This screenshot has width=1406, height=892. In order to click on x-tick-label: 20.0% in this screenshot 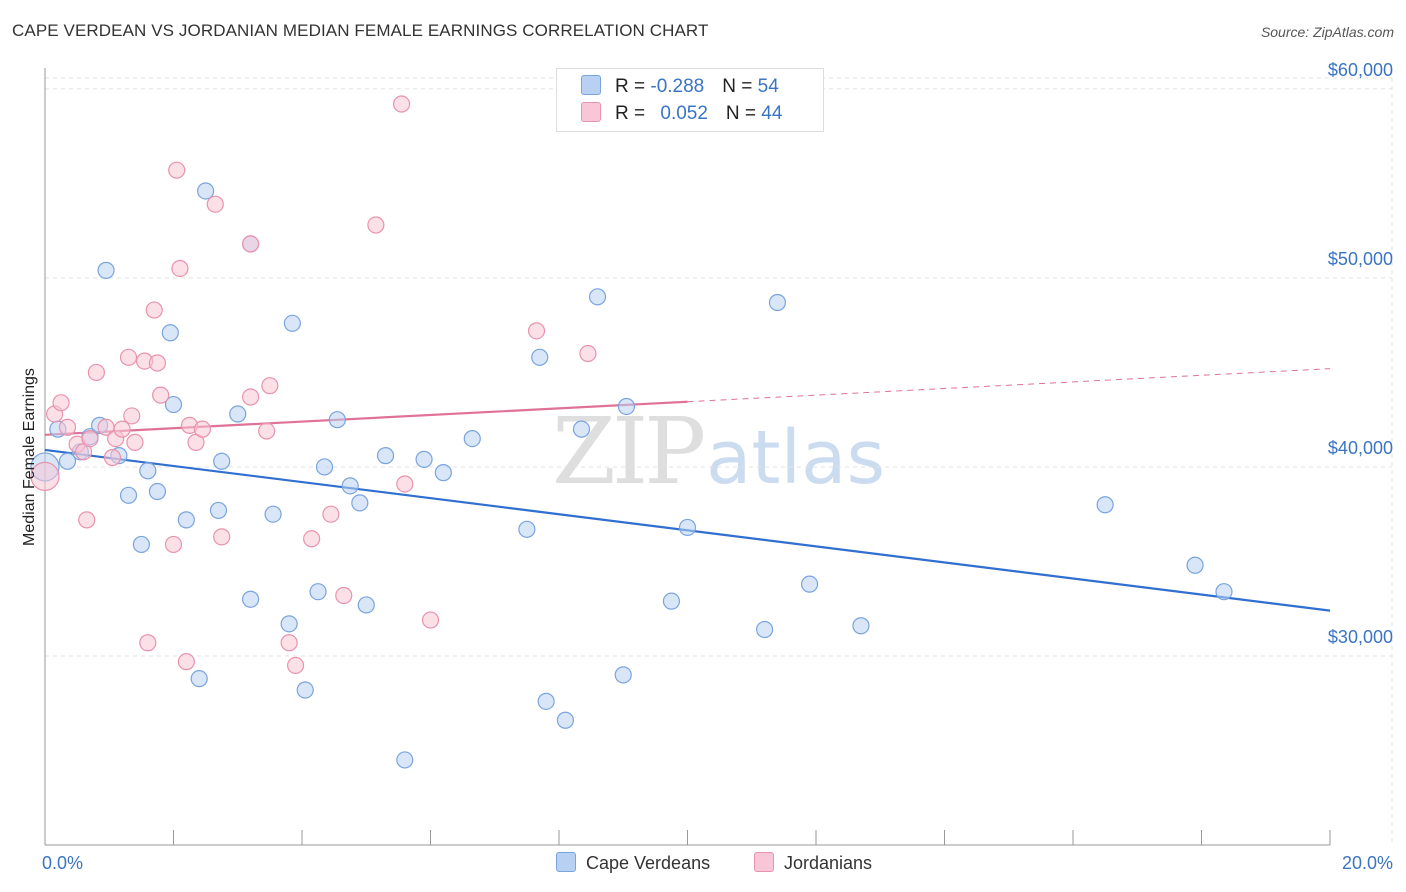, I will do `click(1367, 863)`.